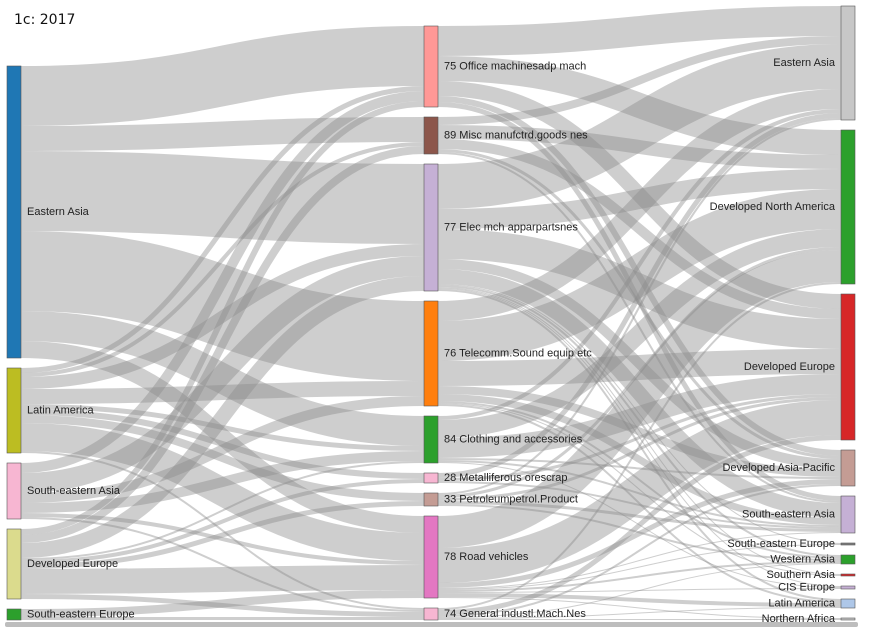  I want to click on node-label: Southern Asia, so click(801, 575).